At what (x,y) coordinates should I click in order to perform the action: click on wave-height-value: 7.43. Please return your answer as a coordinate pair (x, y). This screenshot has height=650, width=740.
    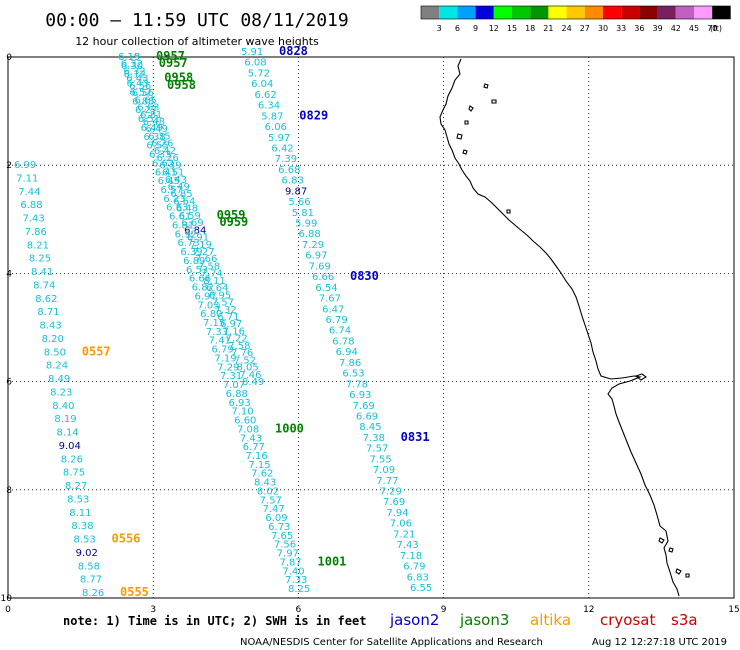
    Looking at the image, I should click on (251, 438).